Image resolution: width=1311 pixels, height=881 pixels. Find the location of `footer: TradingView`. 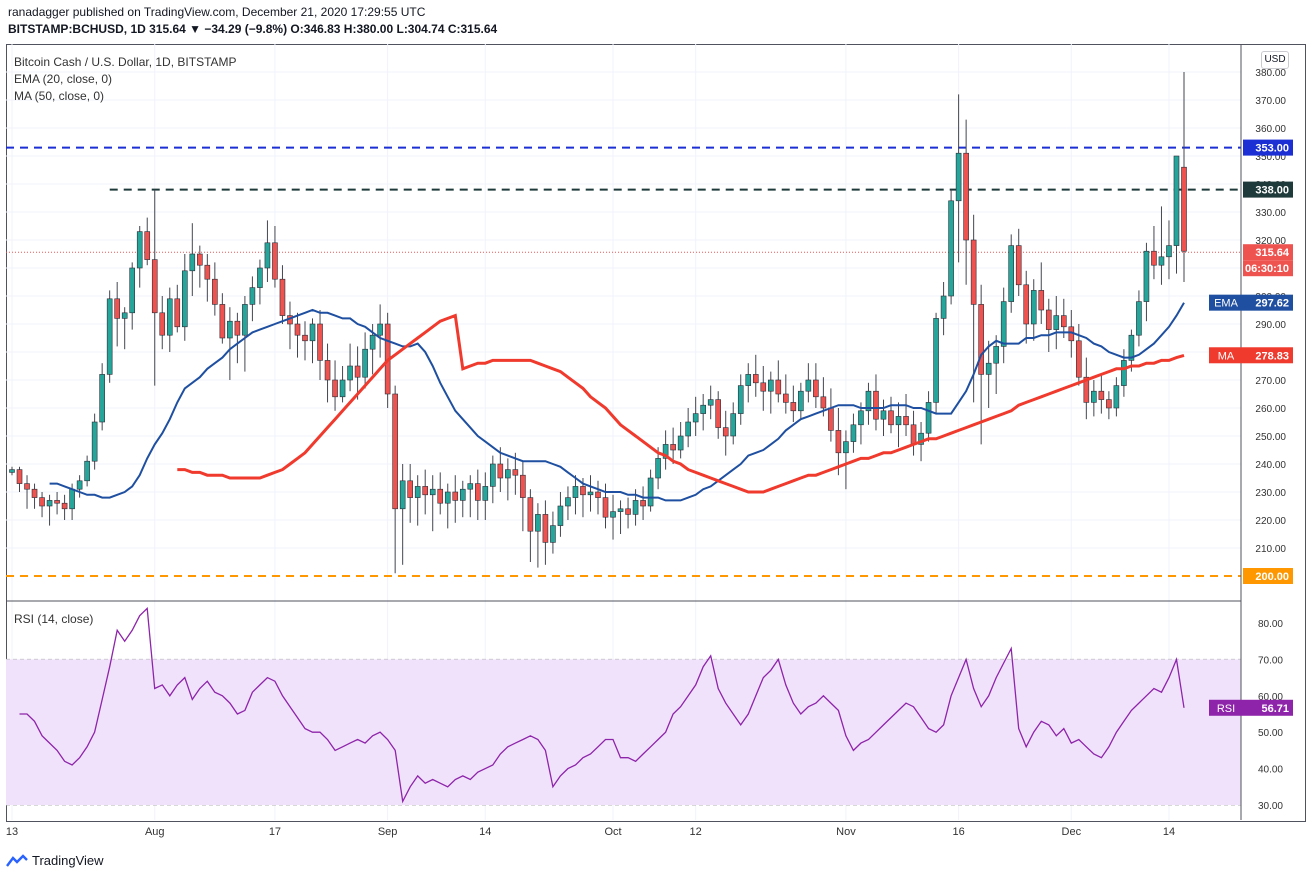

footer: TradingView is located at coordinates (55, 860).